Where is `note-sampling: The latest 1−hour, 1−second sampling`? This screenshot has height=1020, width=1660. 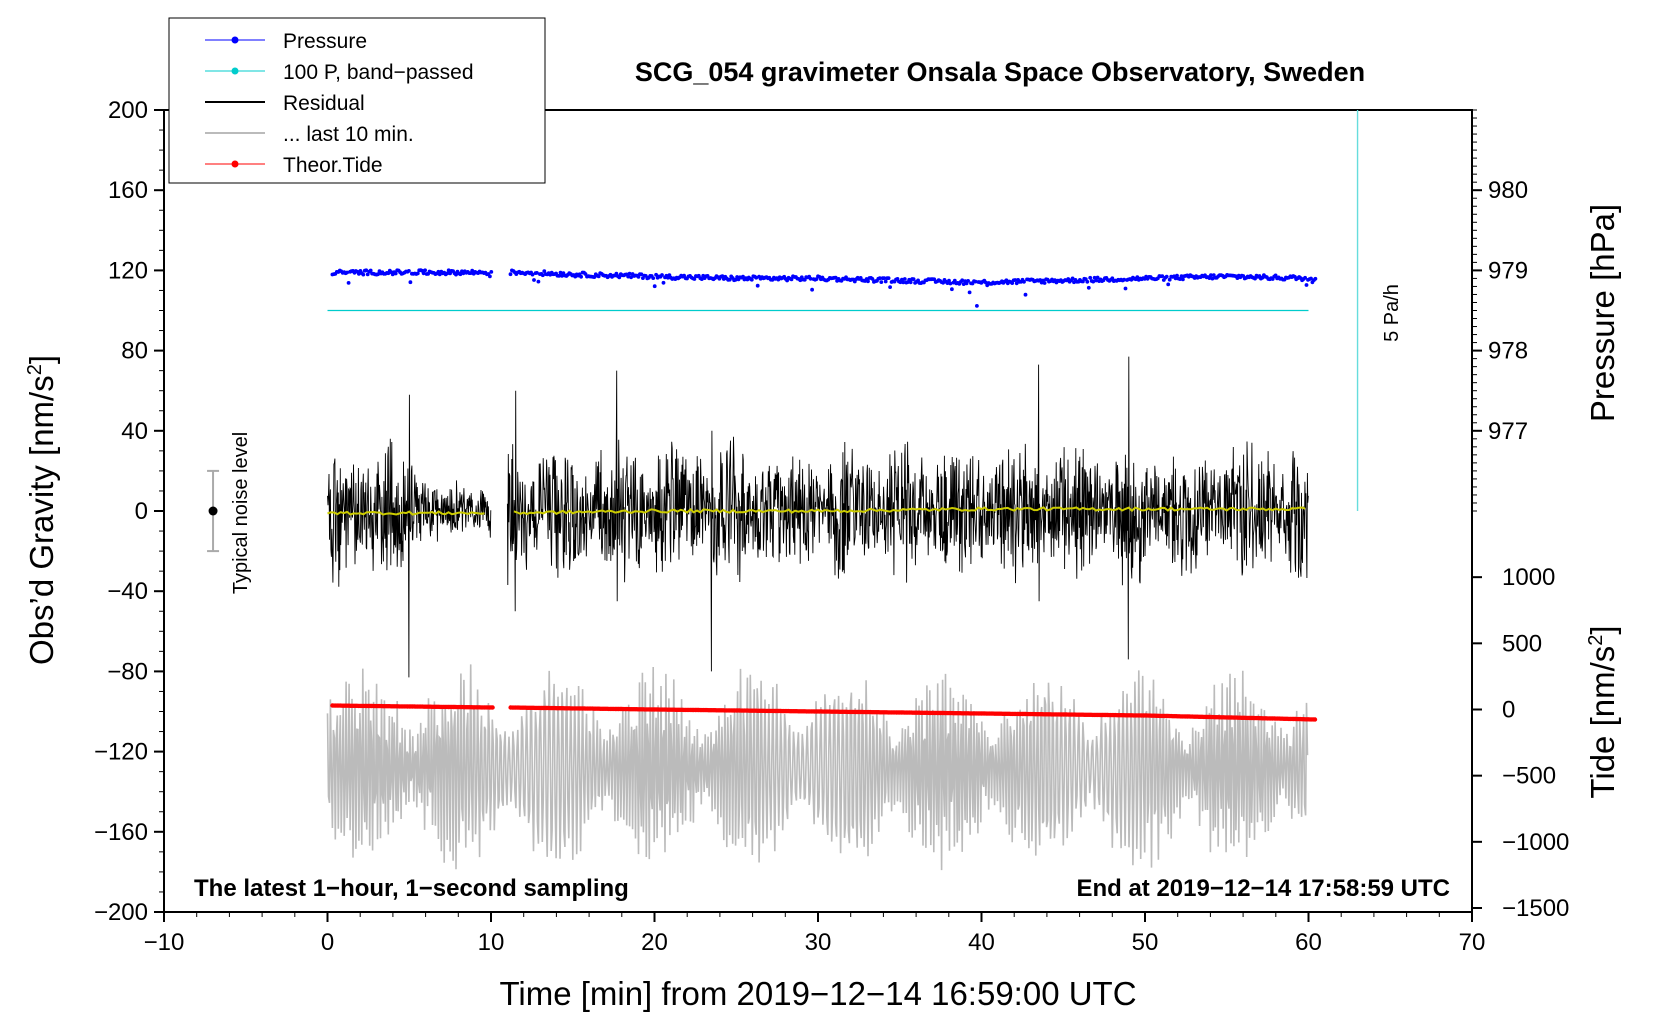 note-sampling: The latest 1−hour, 1−second sampling is located at coordinates (411, 888).